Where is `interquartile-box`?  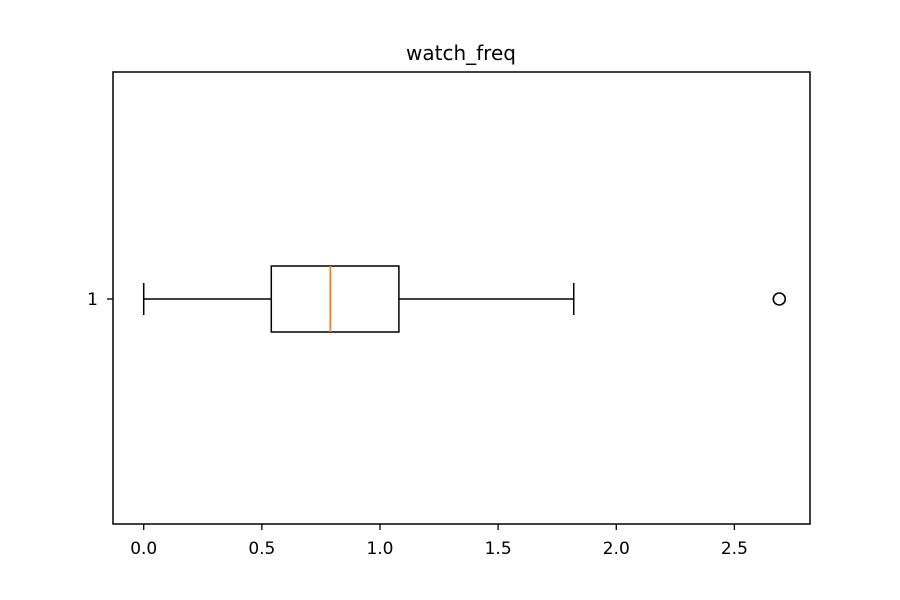
interquartile-box is located at coordinates (335, 299).